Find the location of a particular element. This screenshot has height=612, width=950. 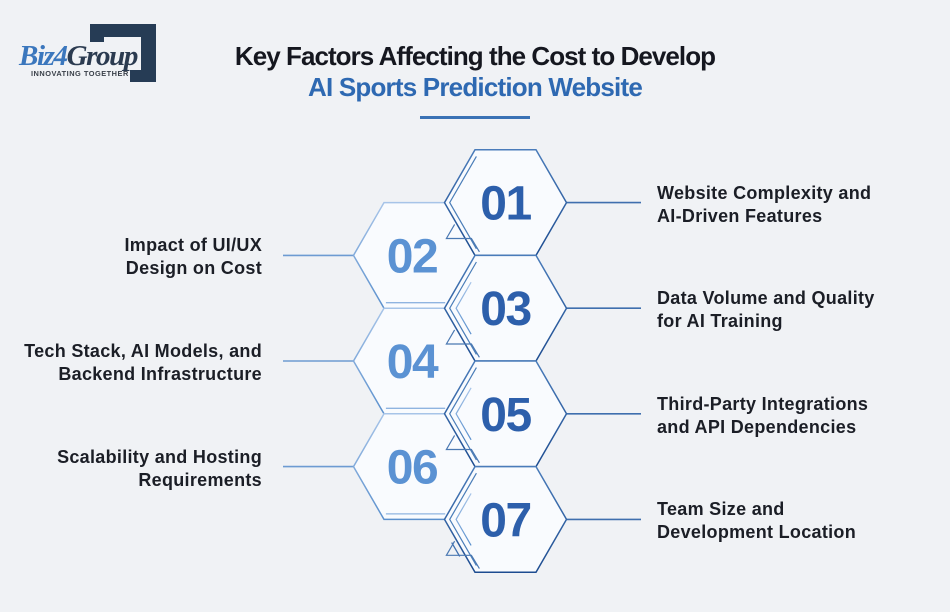

svg-text: 05 is located at coordinates (505, 415).